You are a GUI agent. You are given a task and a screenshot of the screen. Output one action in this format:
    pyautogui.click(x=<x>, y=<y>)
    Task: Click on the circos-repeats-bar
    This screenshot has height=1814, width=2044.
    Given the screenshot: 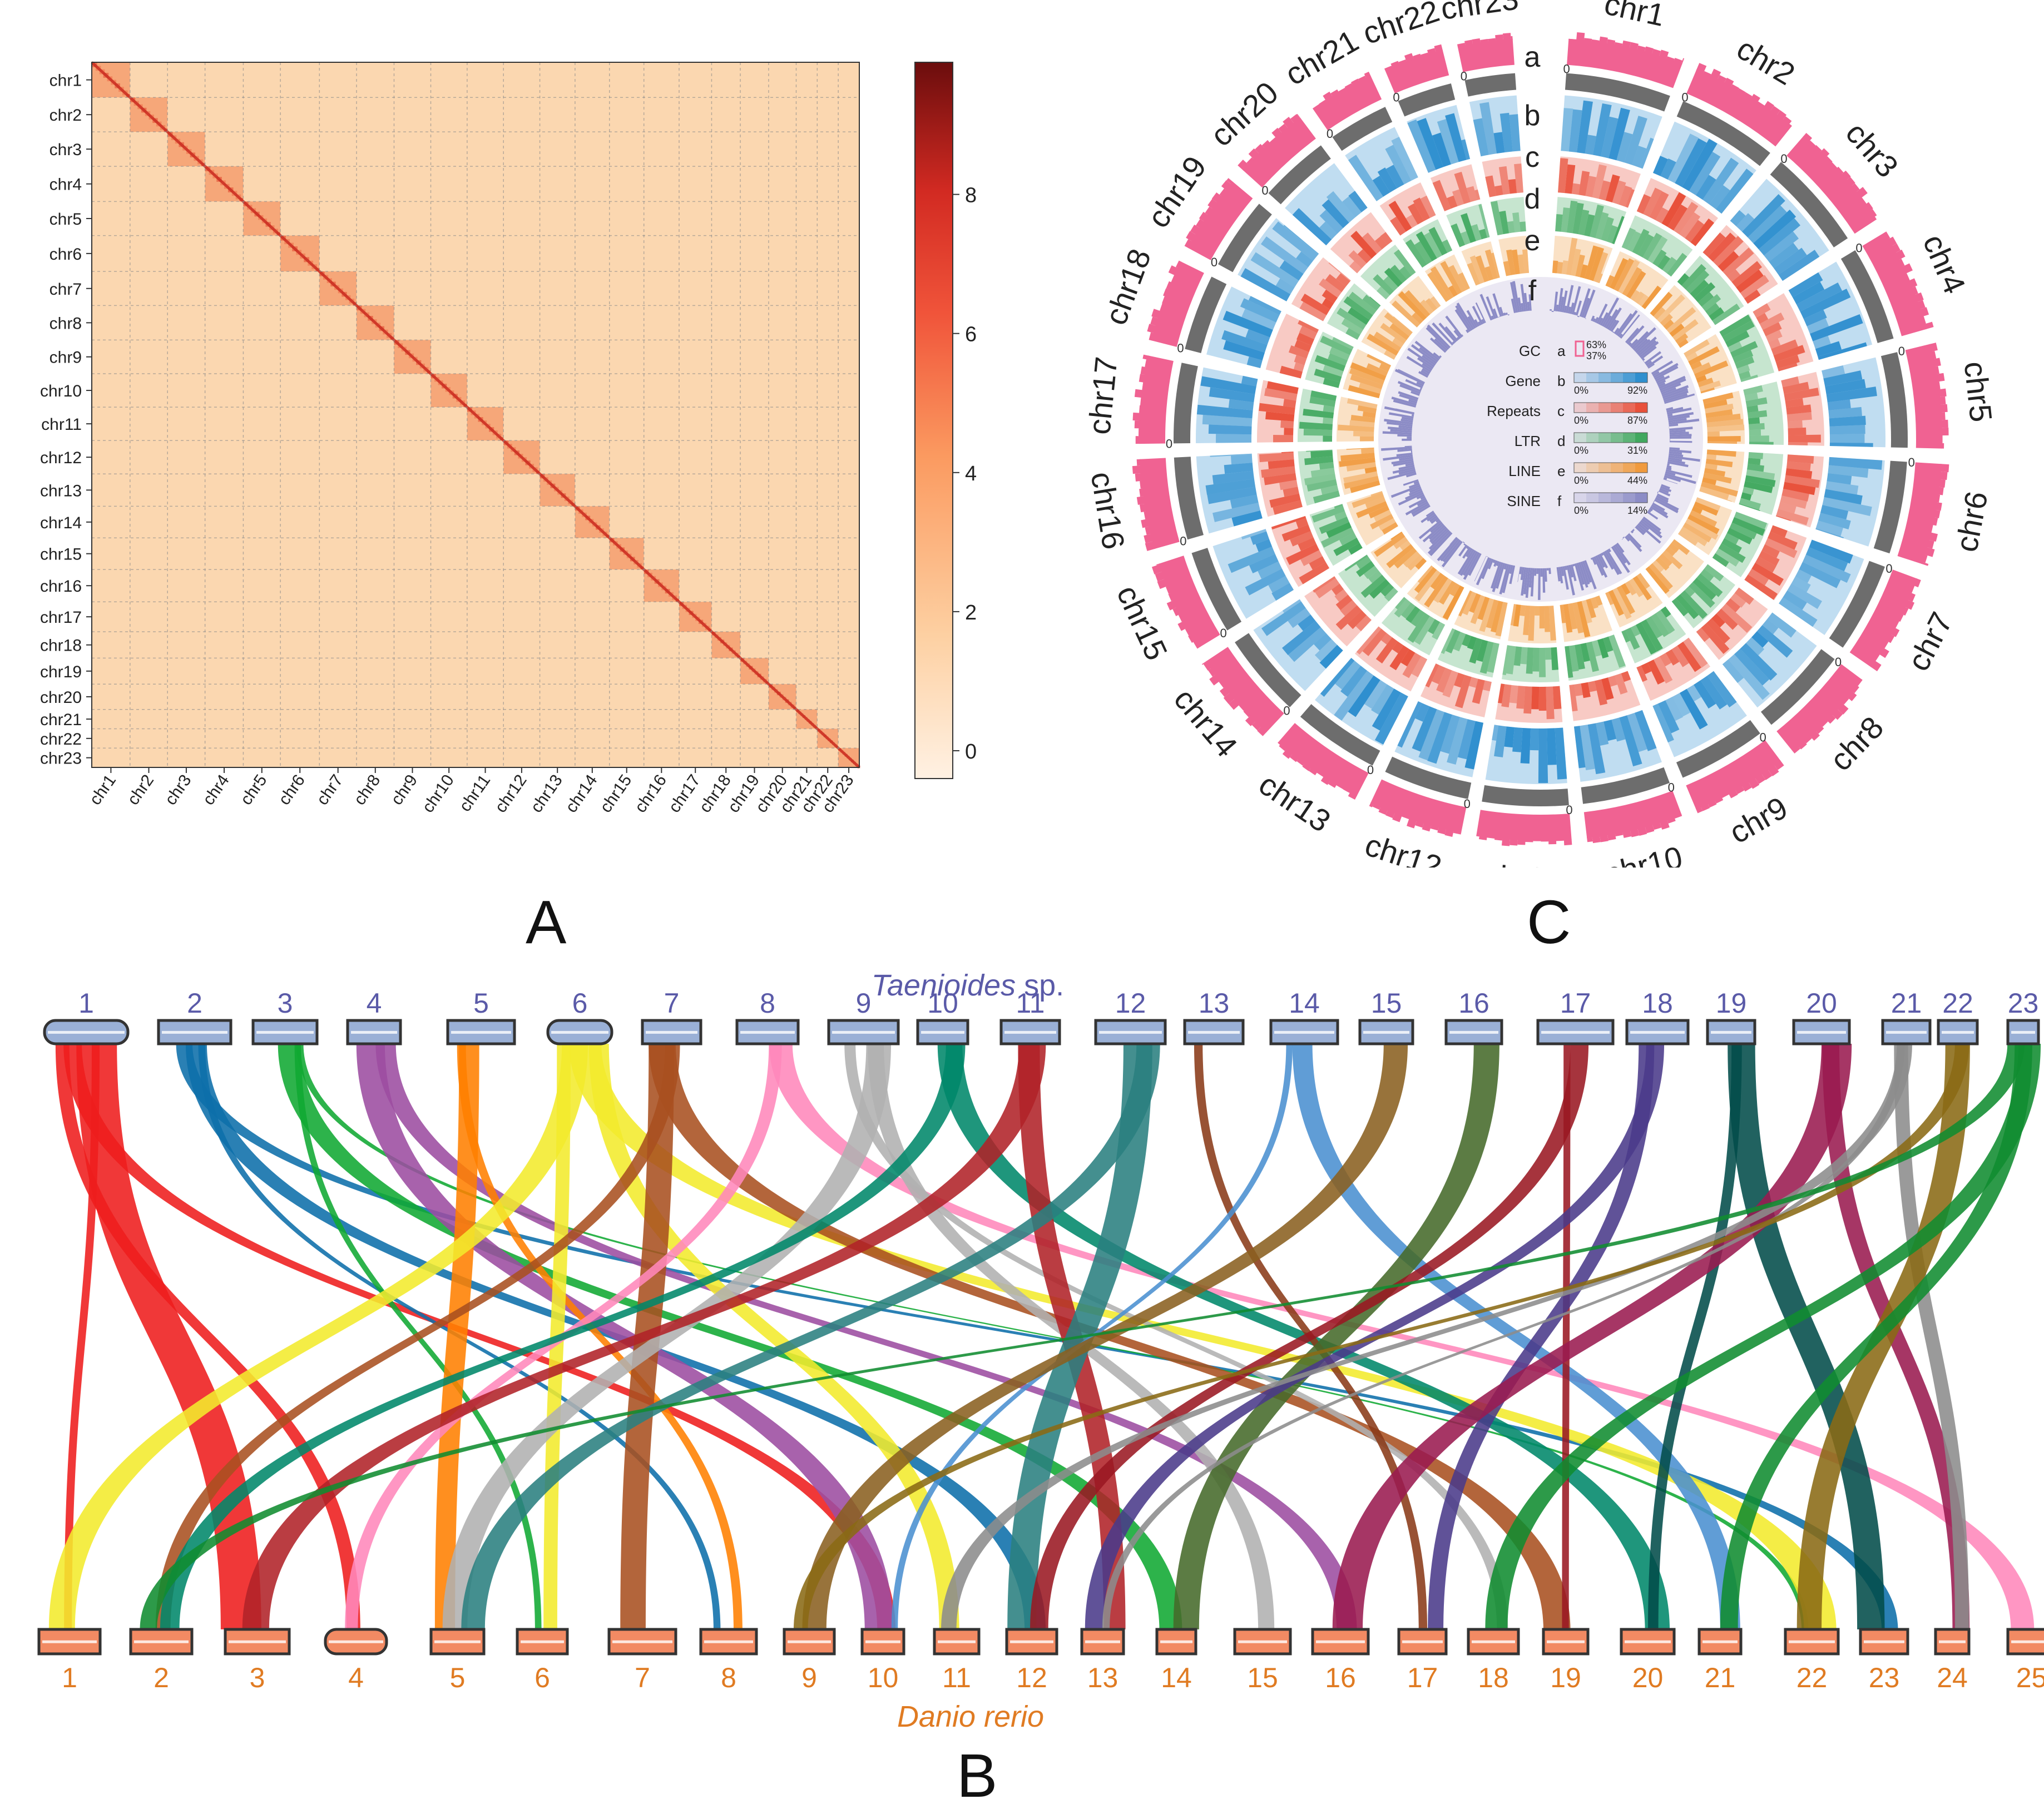 What is the action you would take?
    pyautogui.click(x=1798, y=443)
    